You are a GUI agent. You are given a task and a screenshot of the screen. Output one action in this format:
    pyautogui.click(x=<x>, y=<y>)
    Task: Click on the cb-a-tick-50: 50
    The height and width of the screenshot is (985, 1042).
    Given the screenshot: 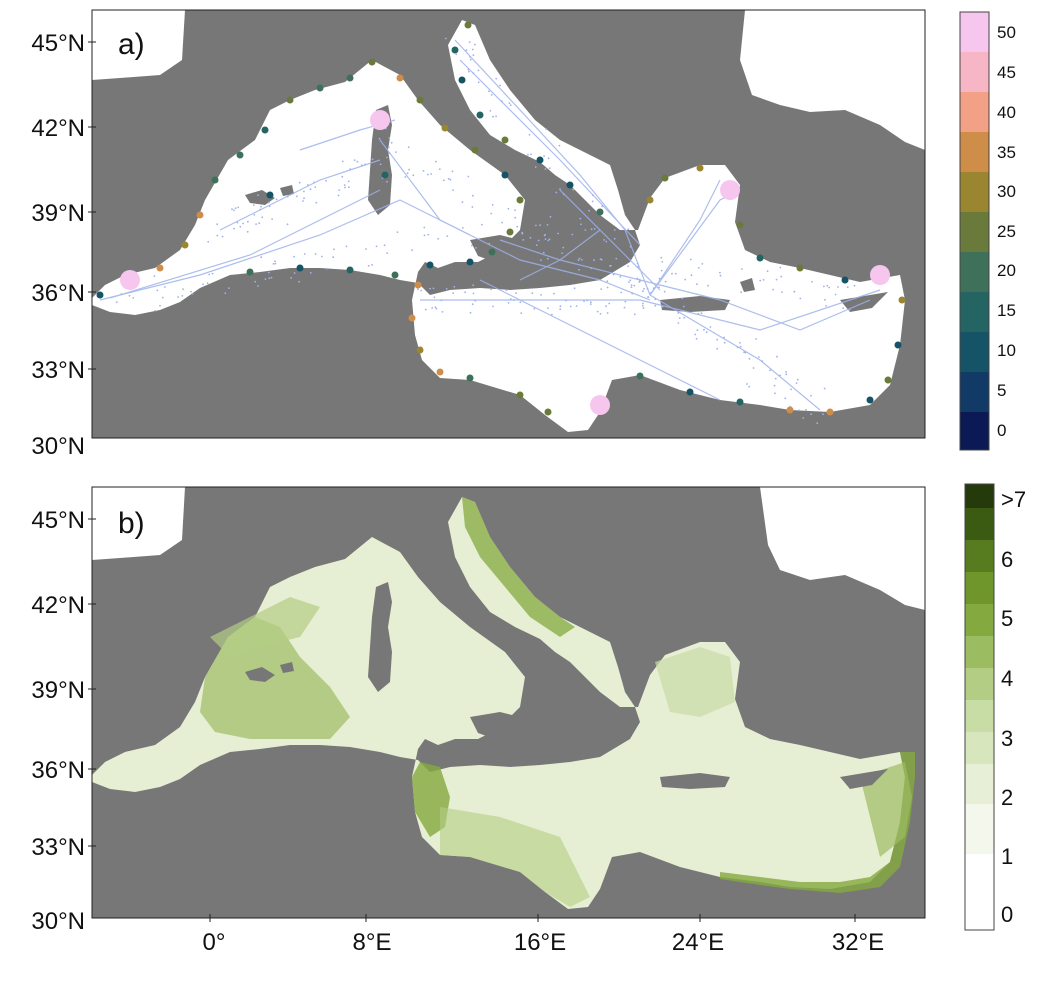 What is the action you would take?
    pyautogui.click(x=1006, y=32)
    